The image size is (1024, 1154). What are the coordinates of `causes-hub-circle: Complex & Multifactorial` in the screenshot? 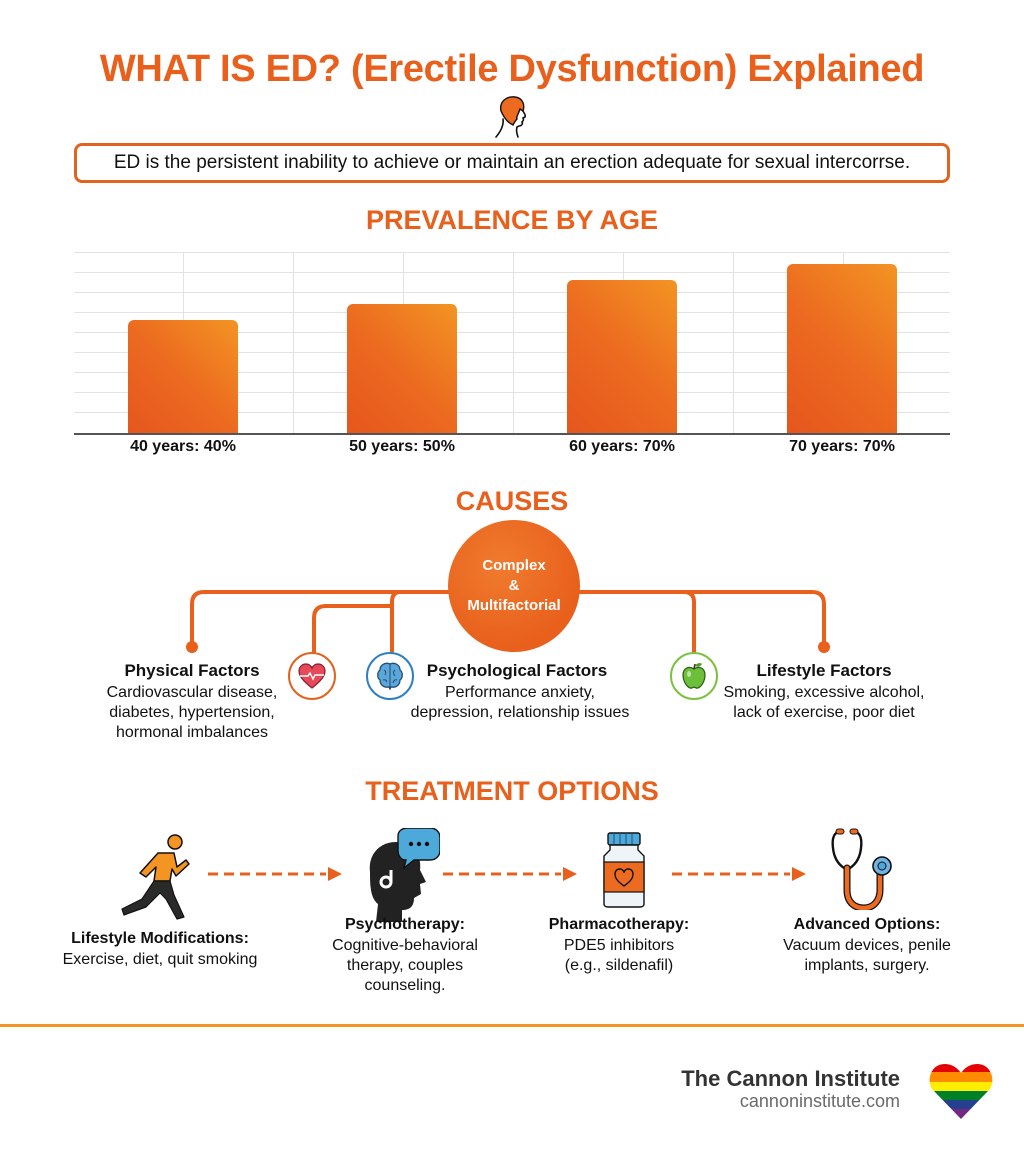 It's located at (514, 586).